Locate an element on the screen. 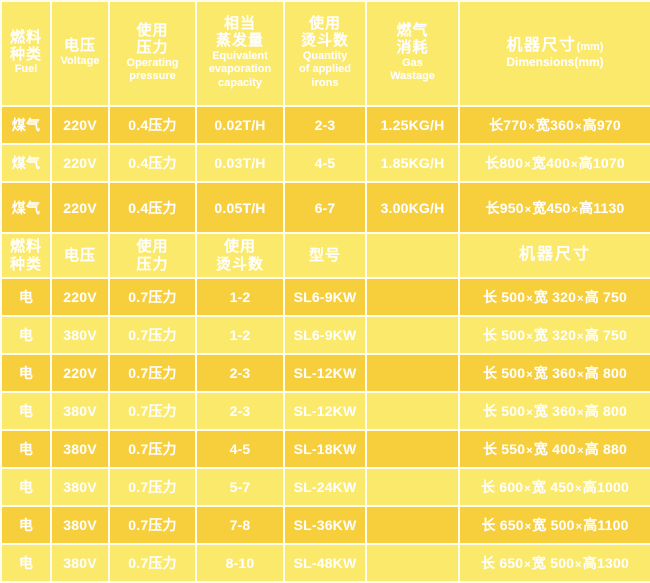 Image resolution: width=650 pixels, height=583 pixels. cell-wastage: 3.00KG/H is located at coordinates (412, 207).